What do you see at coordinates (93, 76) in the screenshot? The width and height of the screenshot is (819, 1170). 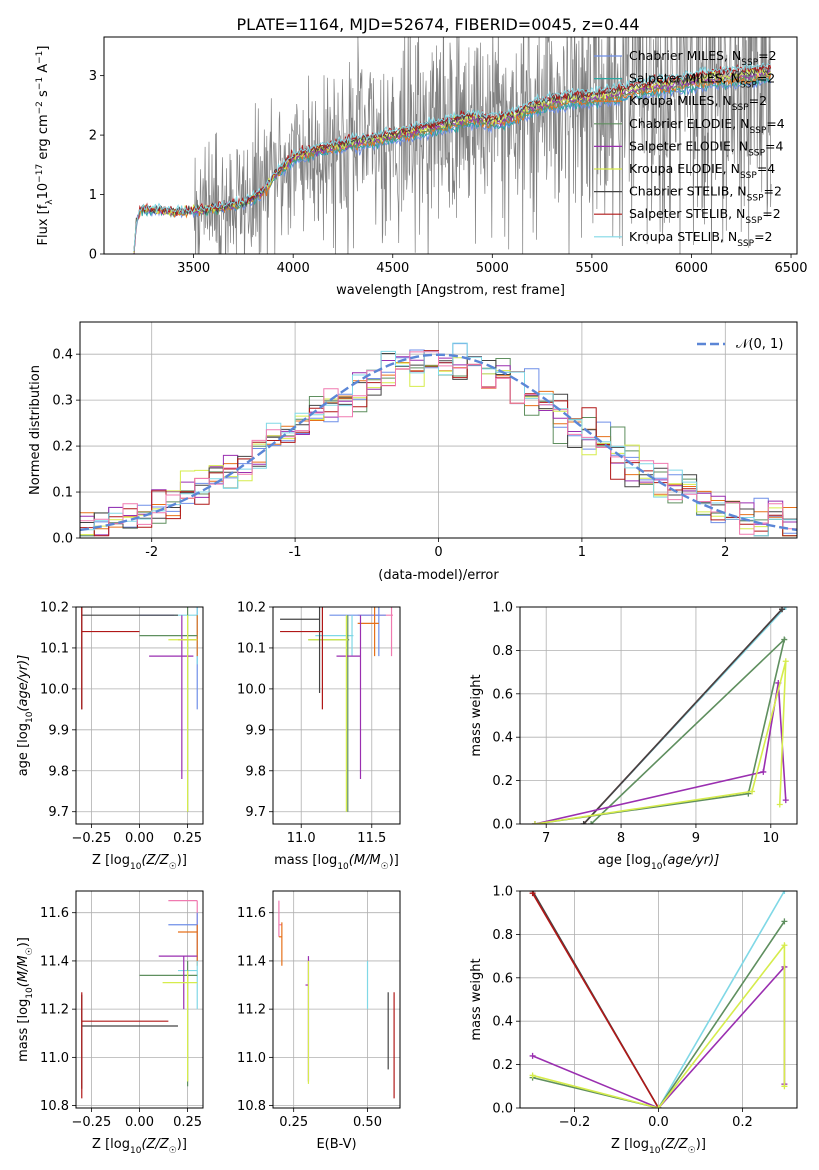 I see `y-tick-label: 3` at bounding box center [93, 76].